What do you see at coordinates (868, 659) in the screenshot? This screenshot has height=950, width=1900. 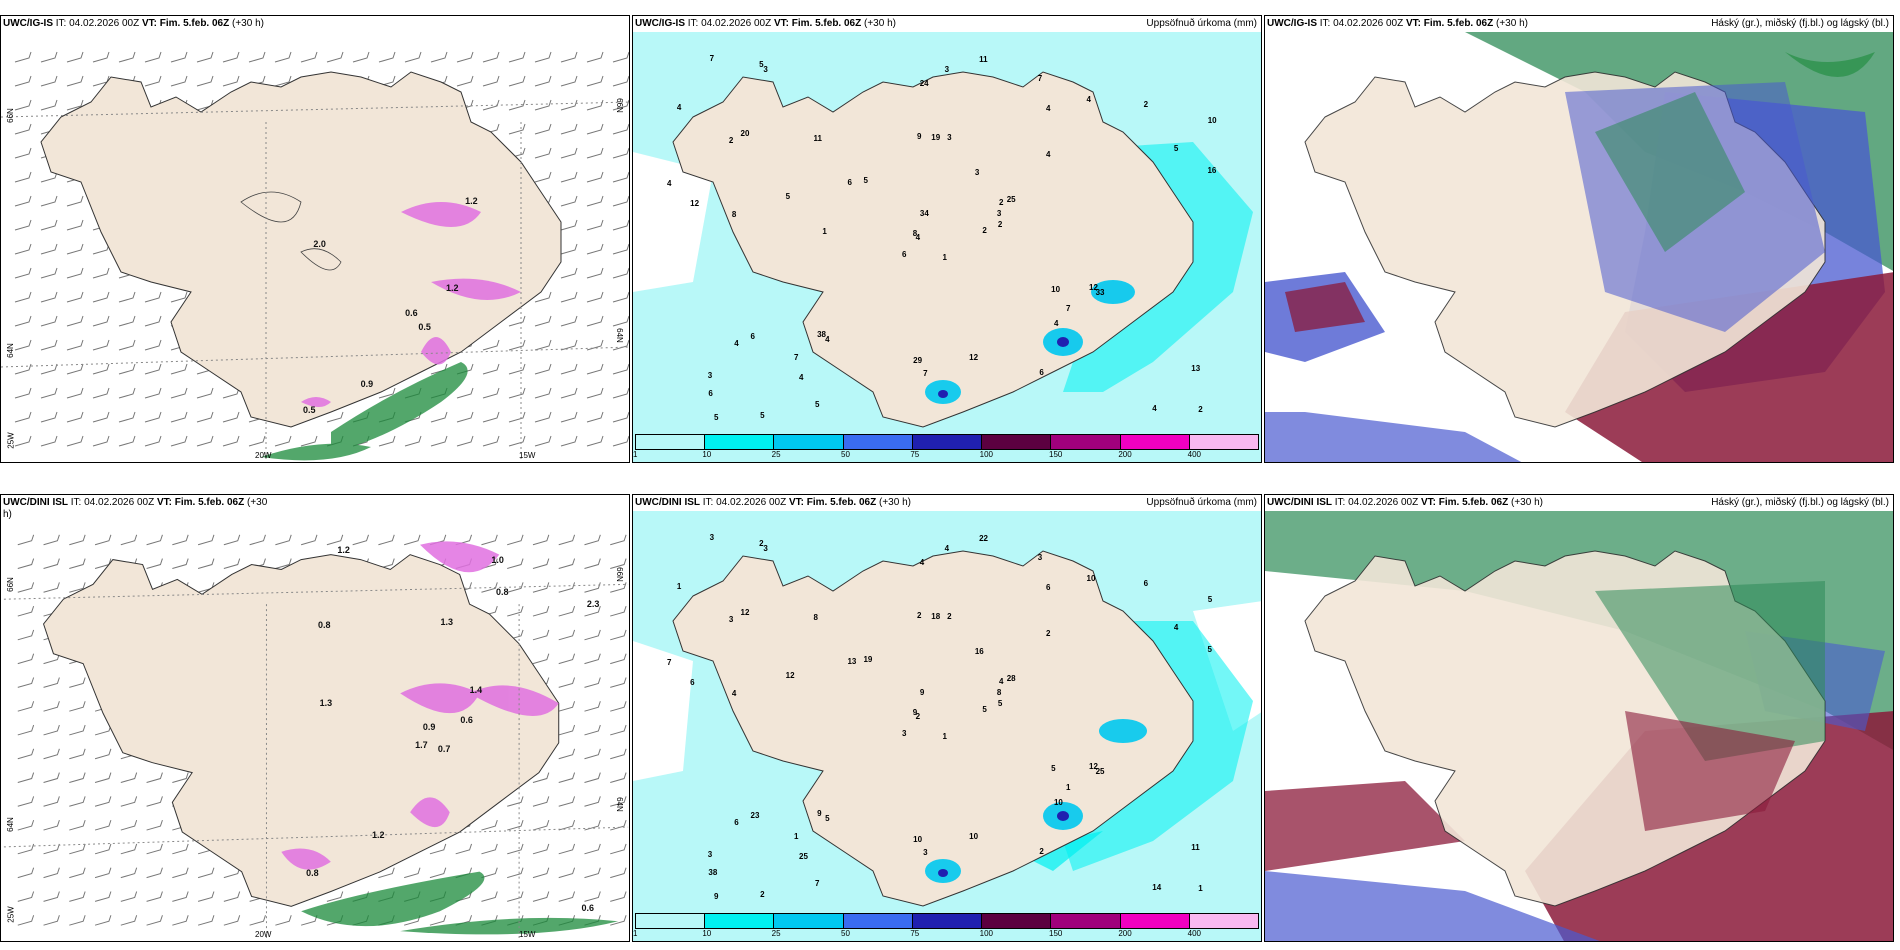 I see `value-label: 19` at bounding box center [868, 659].